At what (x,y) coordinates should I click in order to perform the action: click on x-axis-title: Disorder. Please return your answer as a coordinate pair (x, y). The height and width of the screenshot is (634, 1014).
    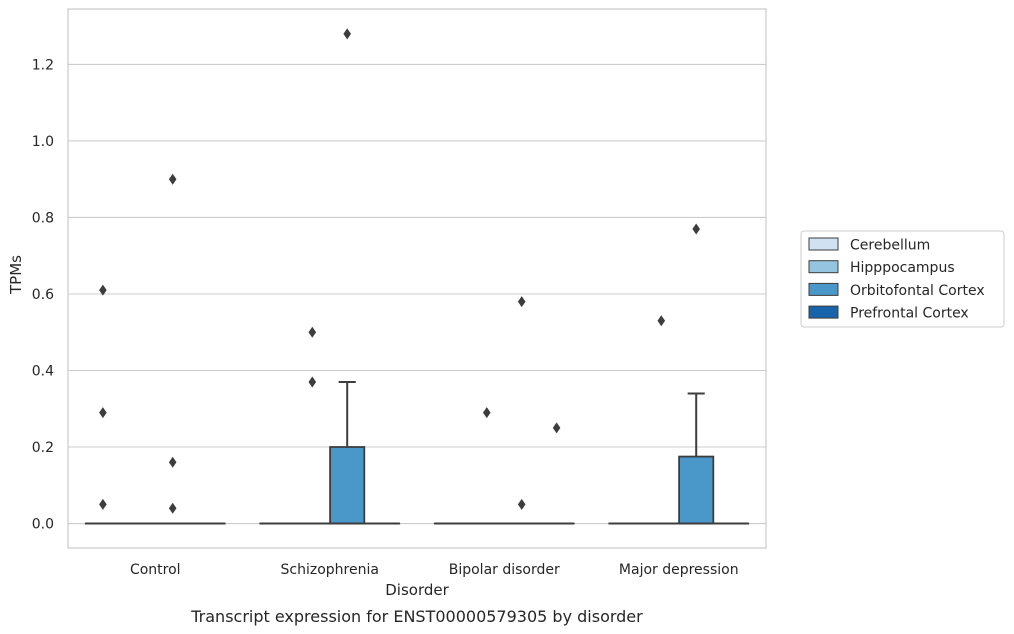
    Looking at the image, I should click on (417, 590).